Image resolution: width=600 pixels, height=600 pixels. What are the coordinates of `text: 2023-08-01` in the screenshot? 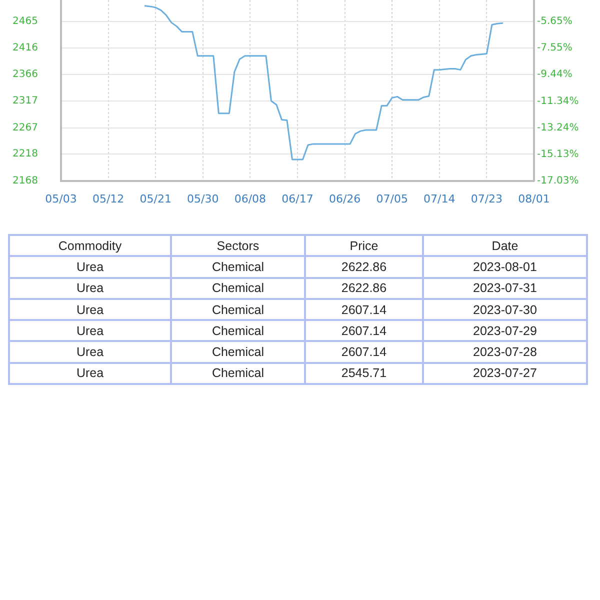 It's located at (505, 267).